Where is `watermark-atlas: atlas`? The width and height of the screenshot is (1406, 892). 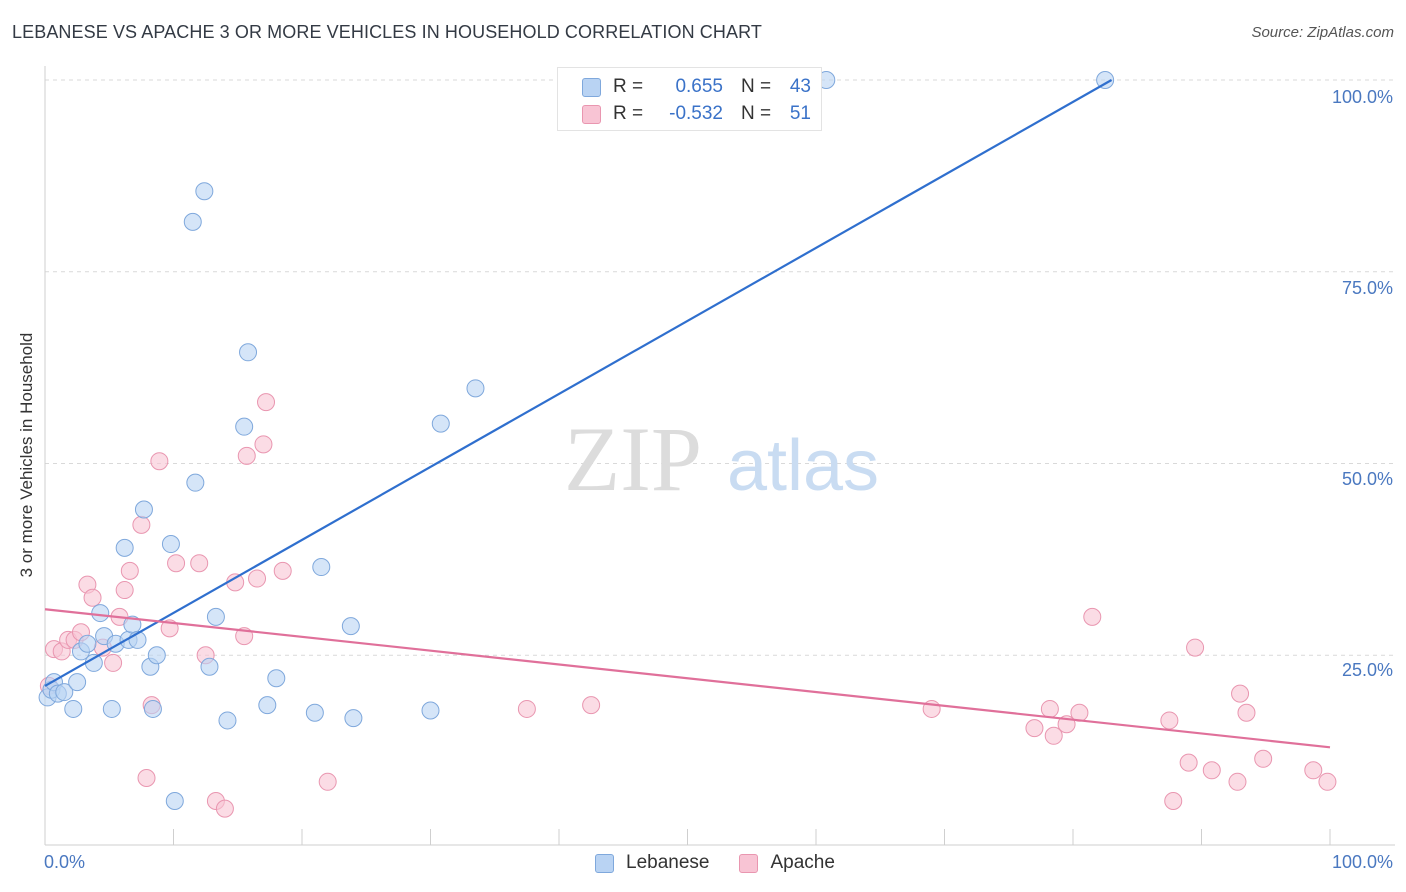
watermark-atlas: atlas is located at coordinates (803, 466).